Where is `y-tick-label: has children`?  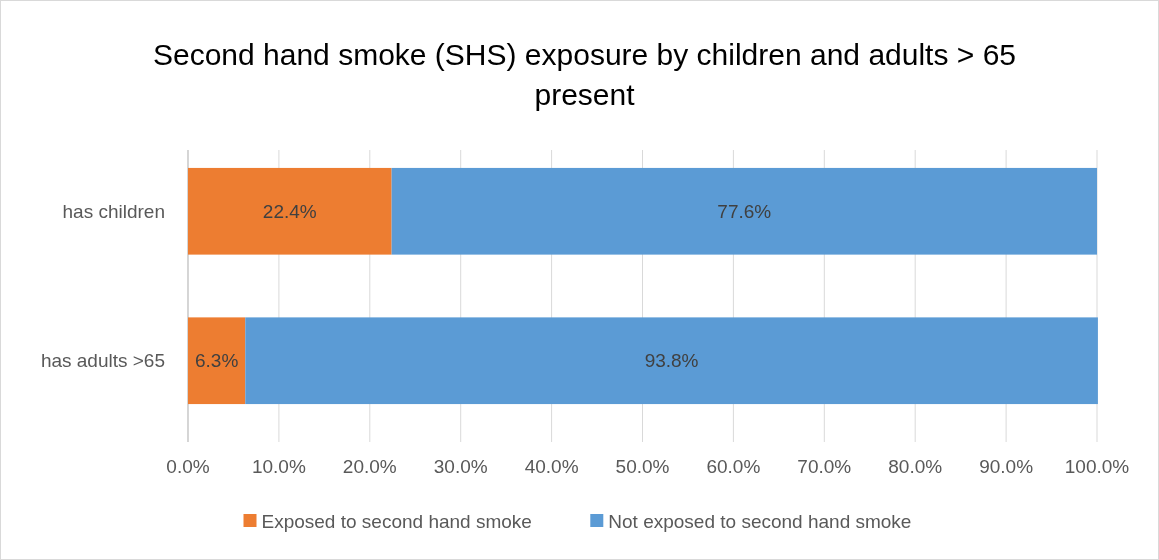 y-tick-label: has children is located at coordinates (113, 211).